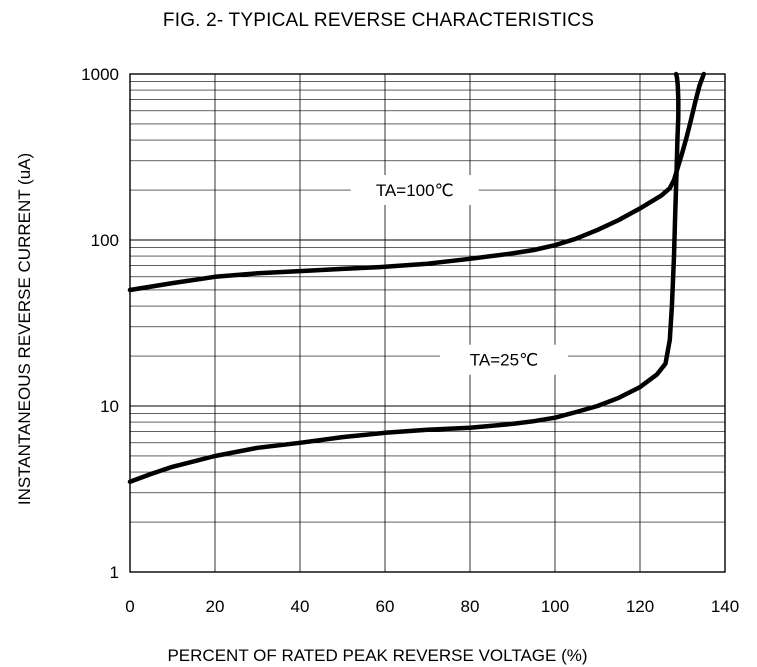  What do you see at coordinates (725, 606) in the screenshot?
I see `x-tick-label: 140` at bounding box center [725, 606].